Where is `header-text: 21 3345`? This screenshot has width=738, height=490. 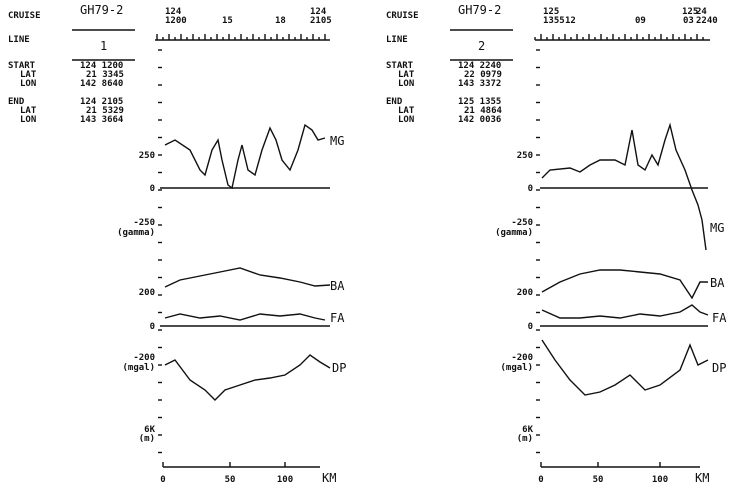
header-text: 21 3345 is located at coordinates (105, 75).